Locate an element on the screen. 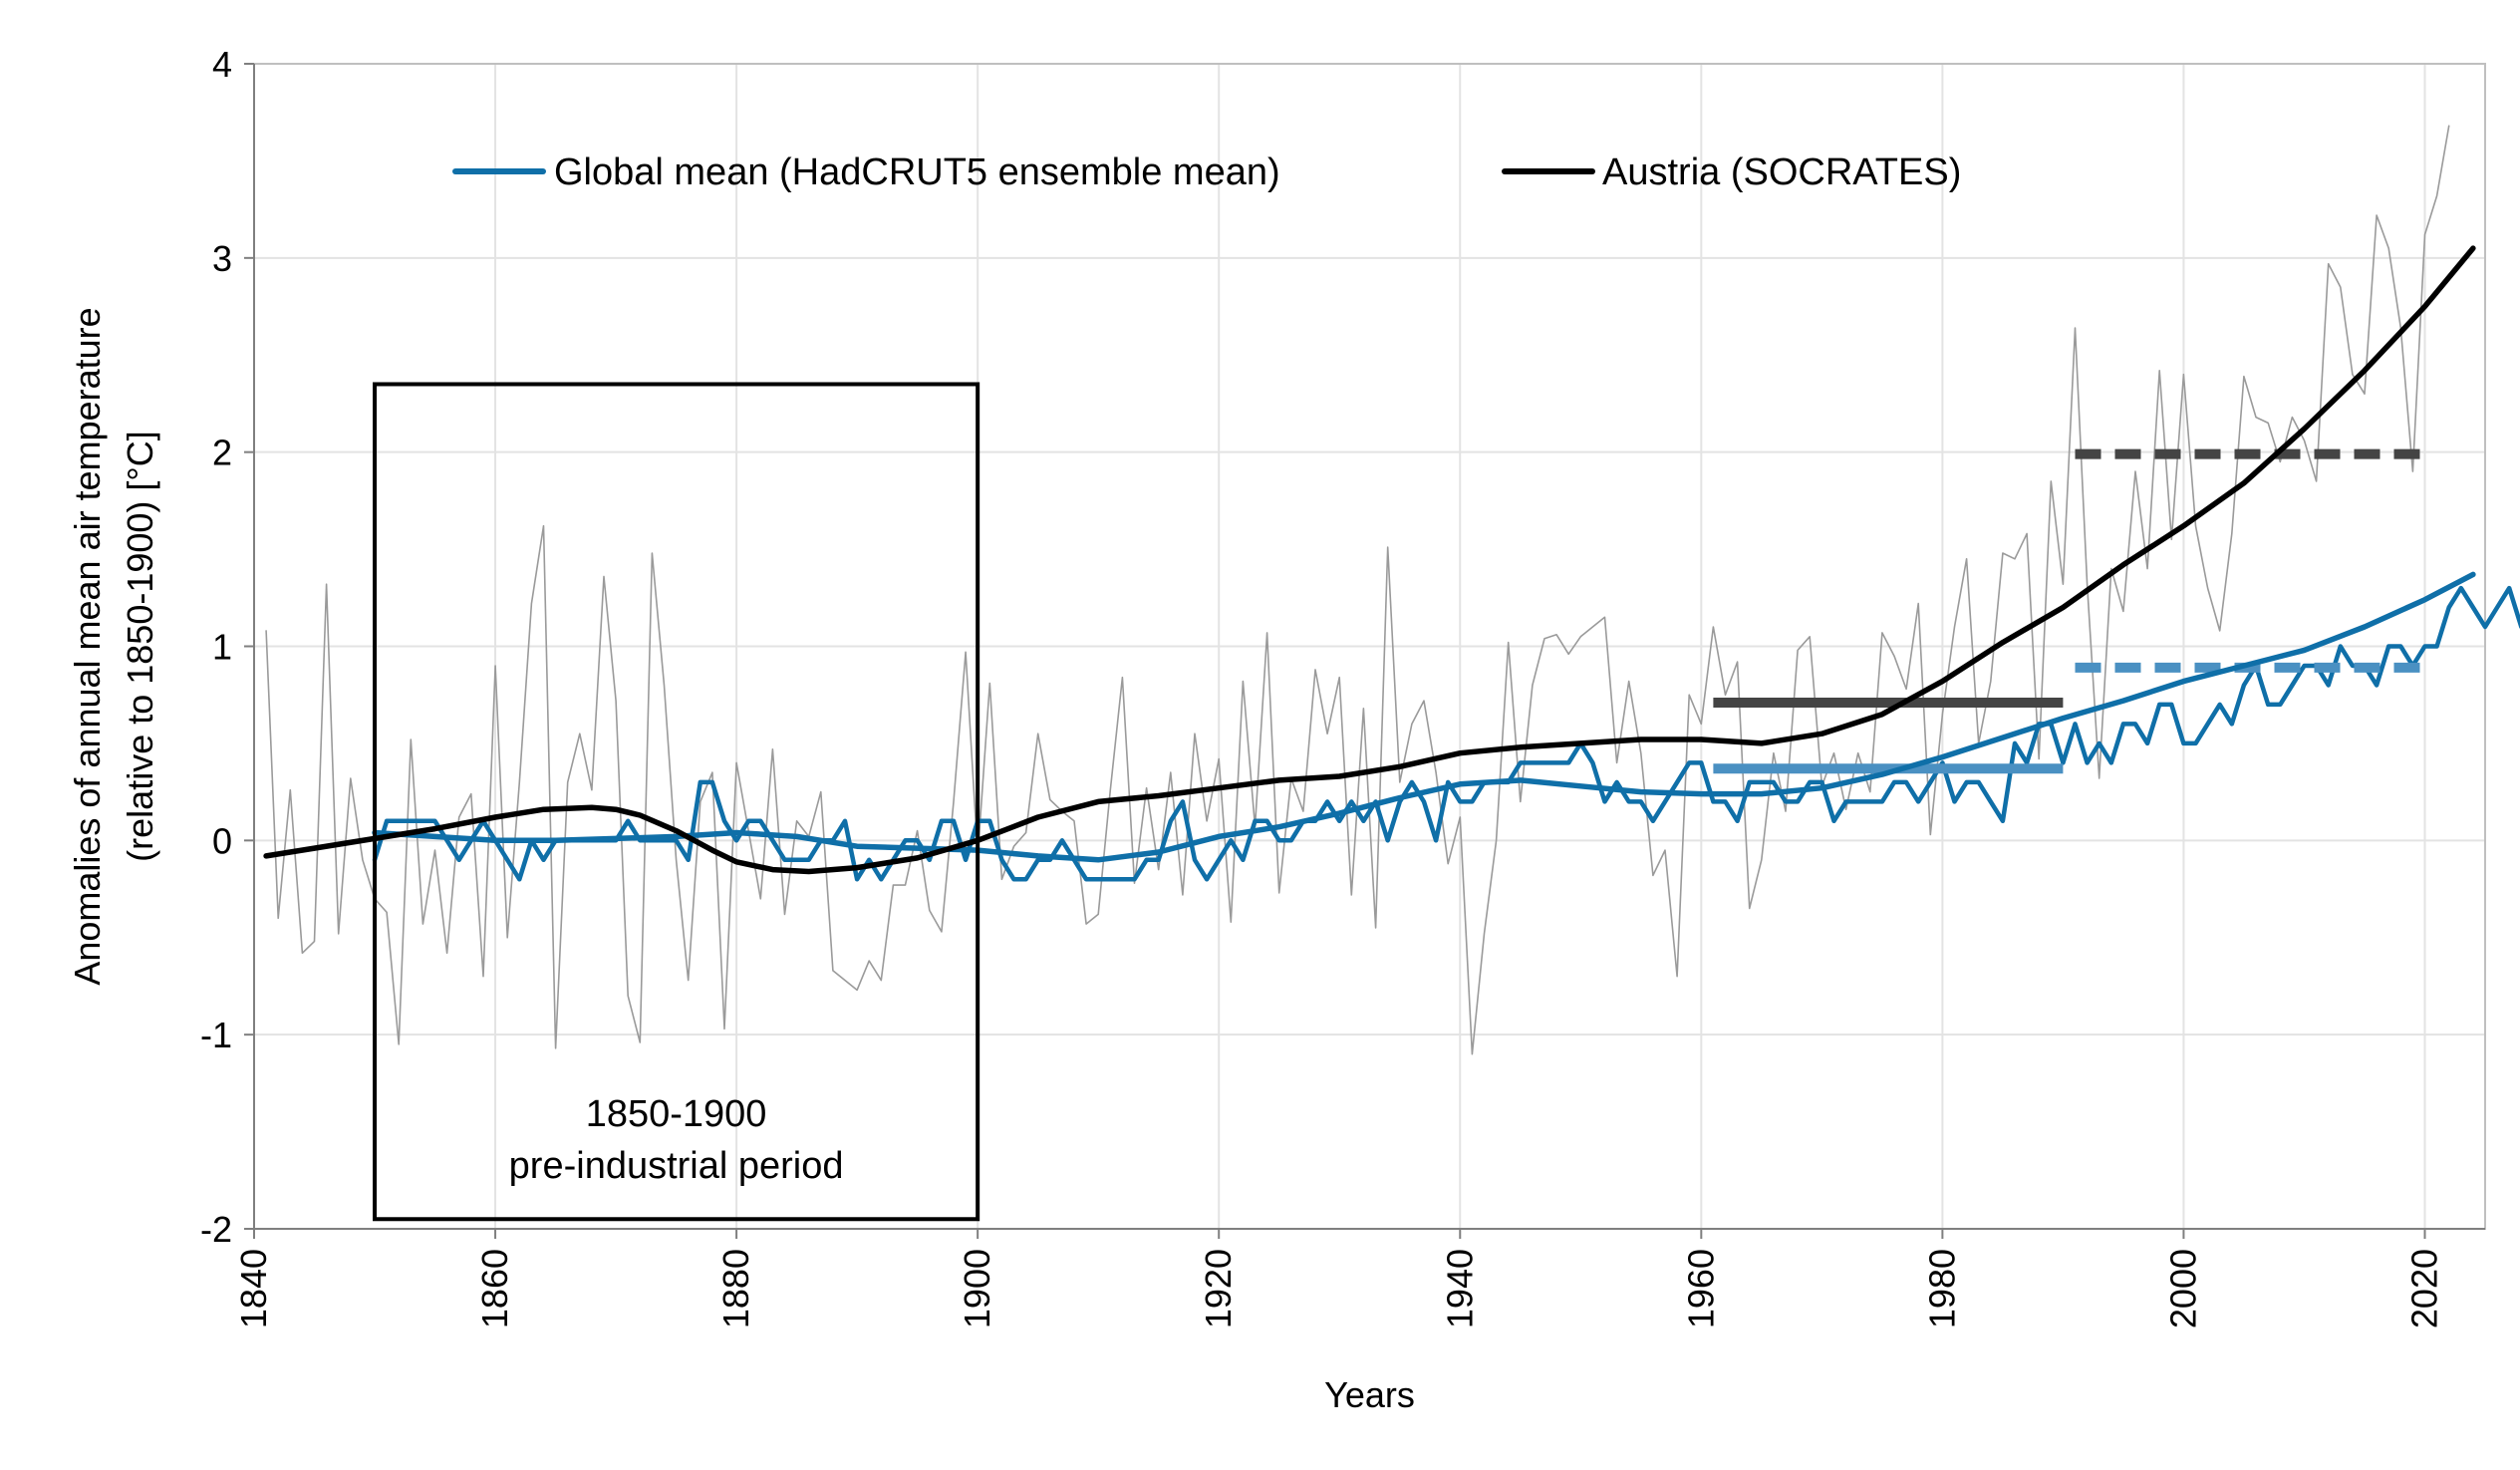 This screenshot has width=2520, height=1470. x-tick-label: 1960 is located at coordinates (1700, 1288).